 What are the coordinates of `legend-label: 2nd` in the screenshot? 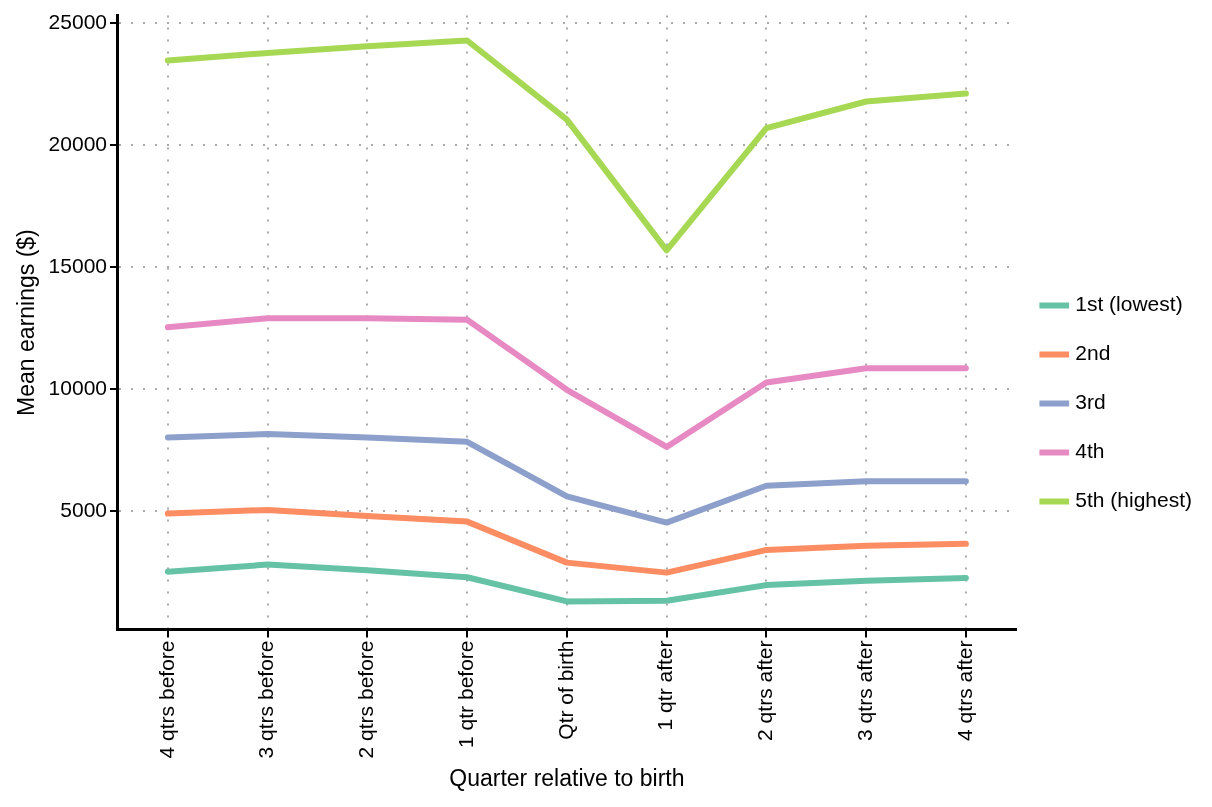 It's located at (1093, 353).